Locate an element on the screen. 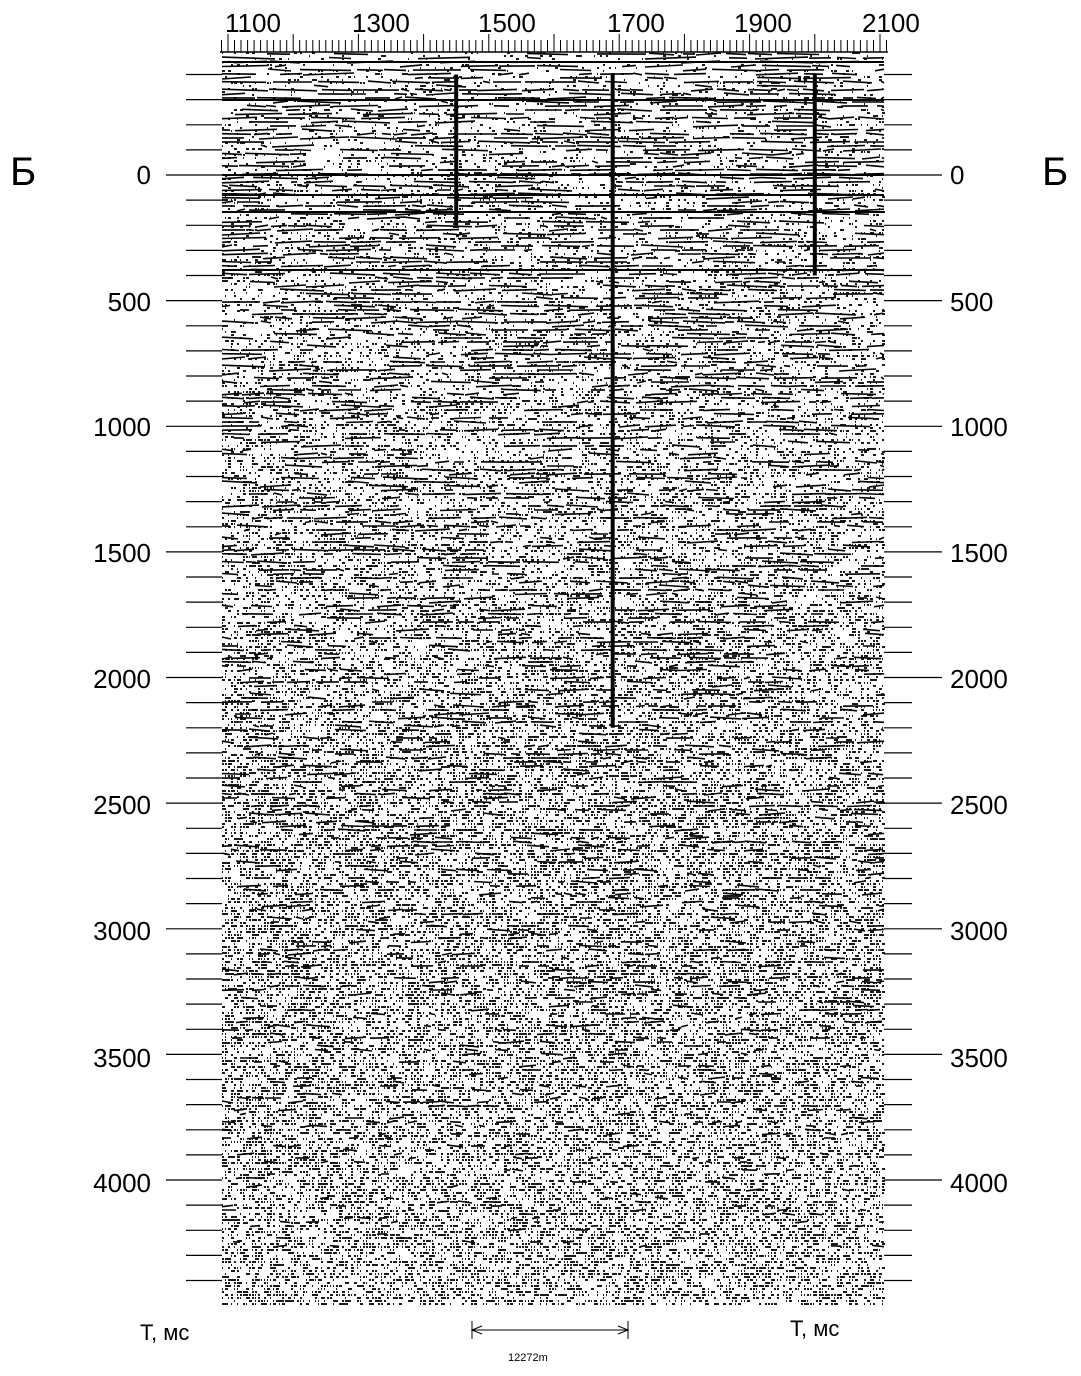 The height and width of the screenshot is (1376, 1081). right-tick-label: 1500 is located at coordinates (979, 553).